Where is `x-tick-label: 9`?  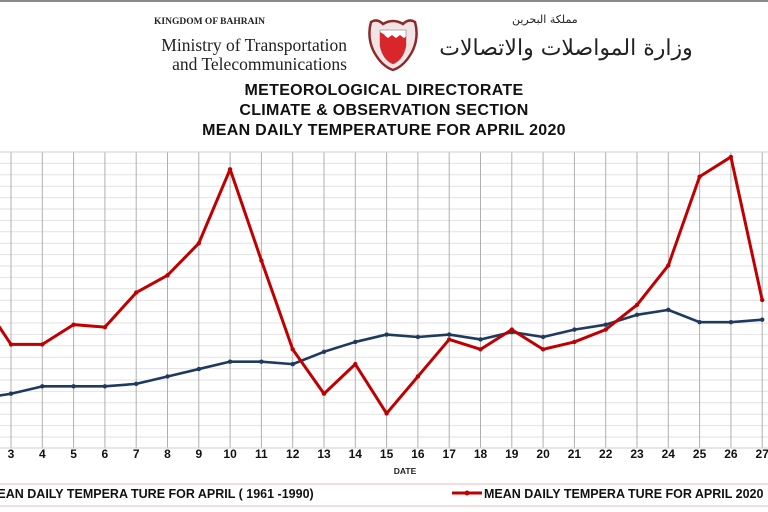
x-tick-label: 9 is located at coordinates (198, 454).